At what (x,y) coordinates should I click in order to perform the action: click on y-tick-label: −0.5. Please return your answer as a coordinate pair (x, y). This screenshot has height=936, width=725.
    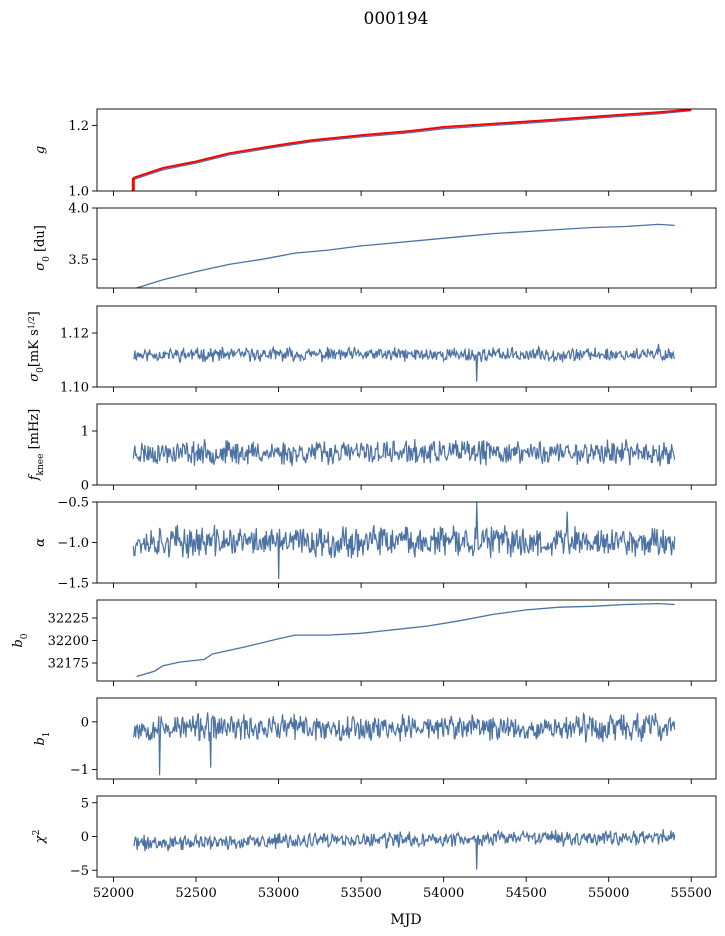
    Looking at the image, I should click on (73, 503).